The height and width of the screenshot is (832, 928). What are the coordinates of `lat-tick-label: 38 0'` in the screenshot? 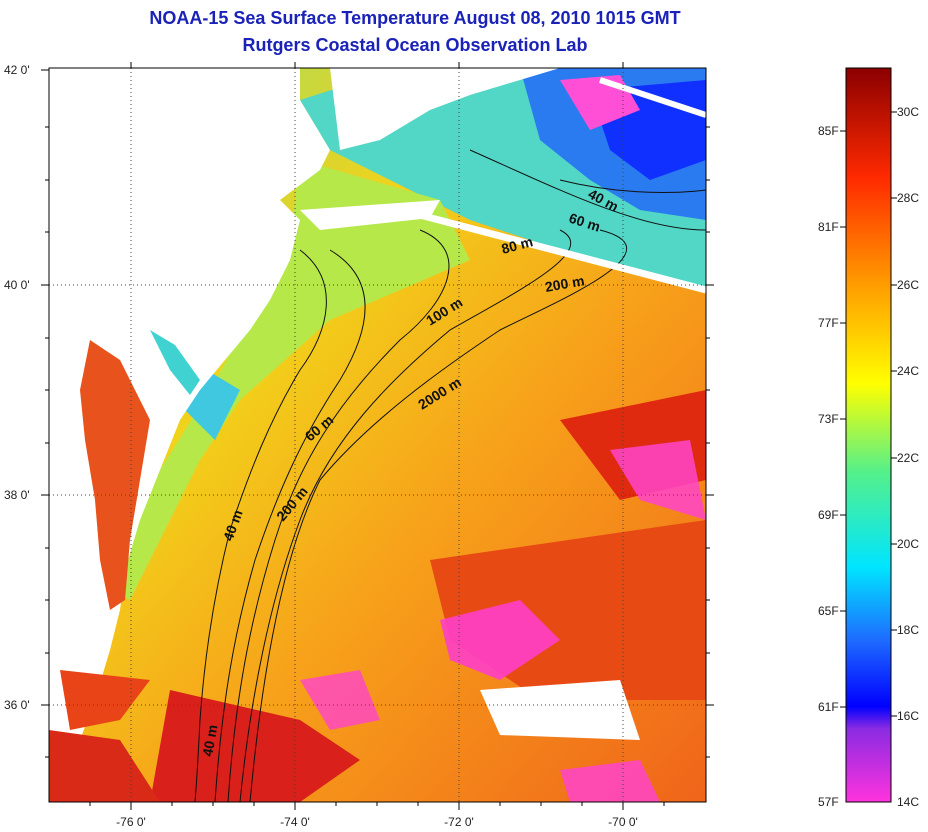 It's located at (17, 495).